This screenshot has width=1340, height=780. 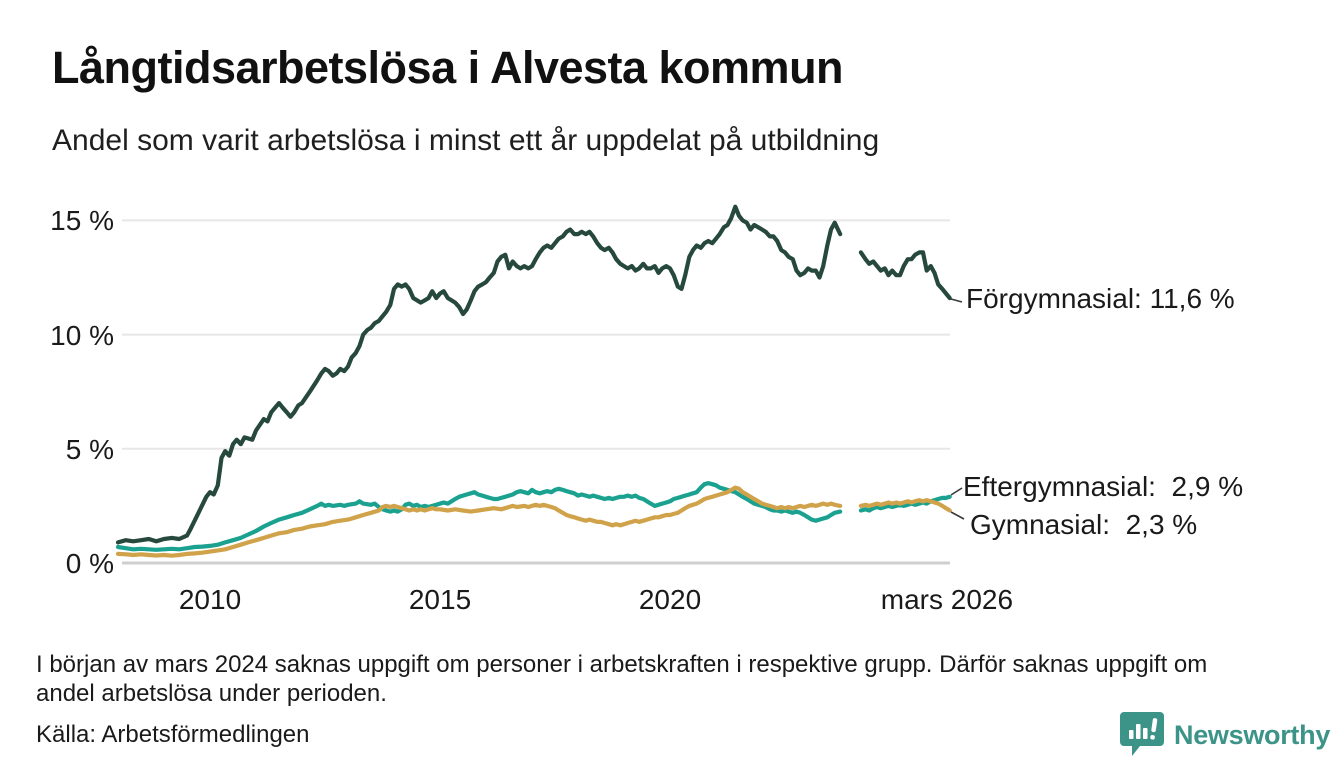 What do you see at coordinates (956, 300) in the screenshot?
I see `connector-förgymnasial` at bounding box center [956, 300].